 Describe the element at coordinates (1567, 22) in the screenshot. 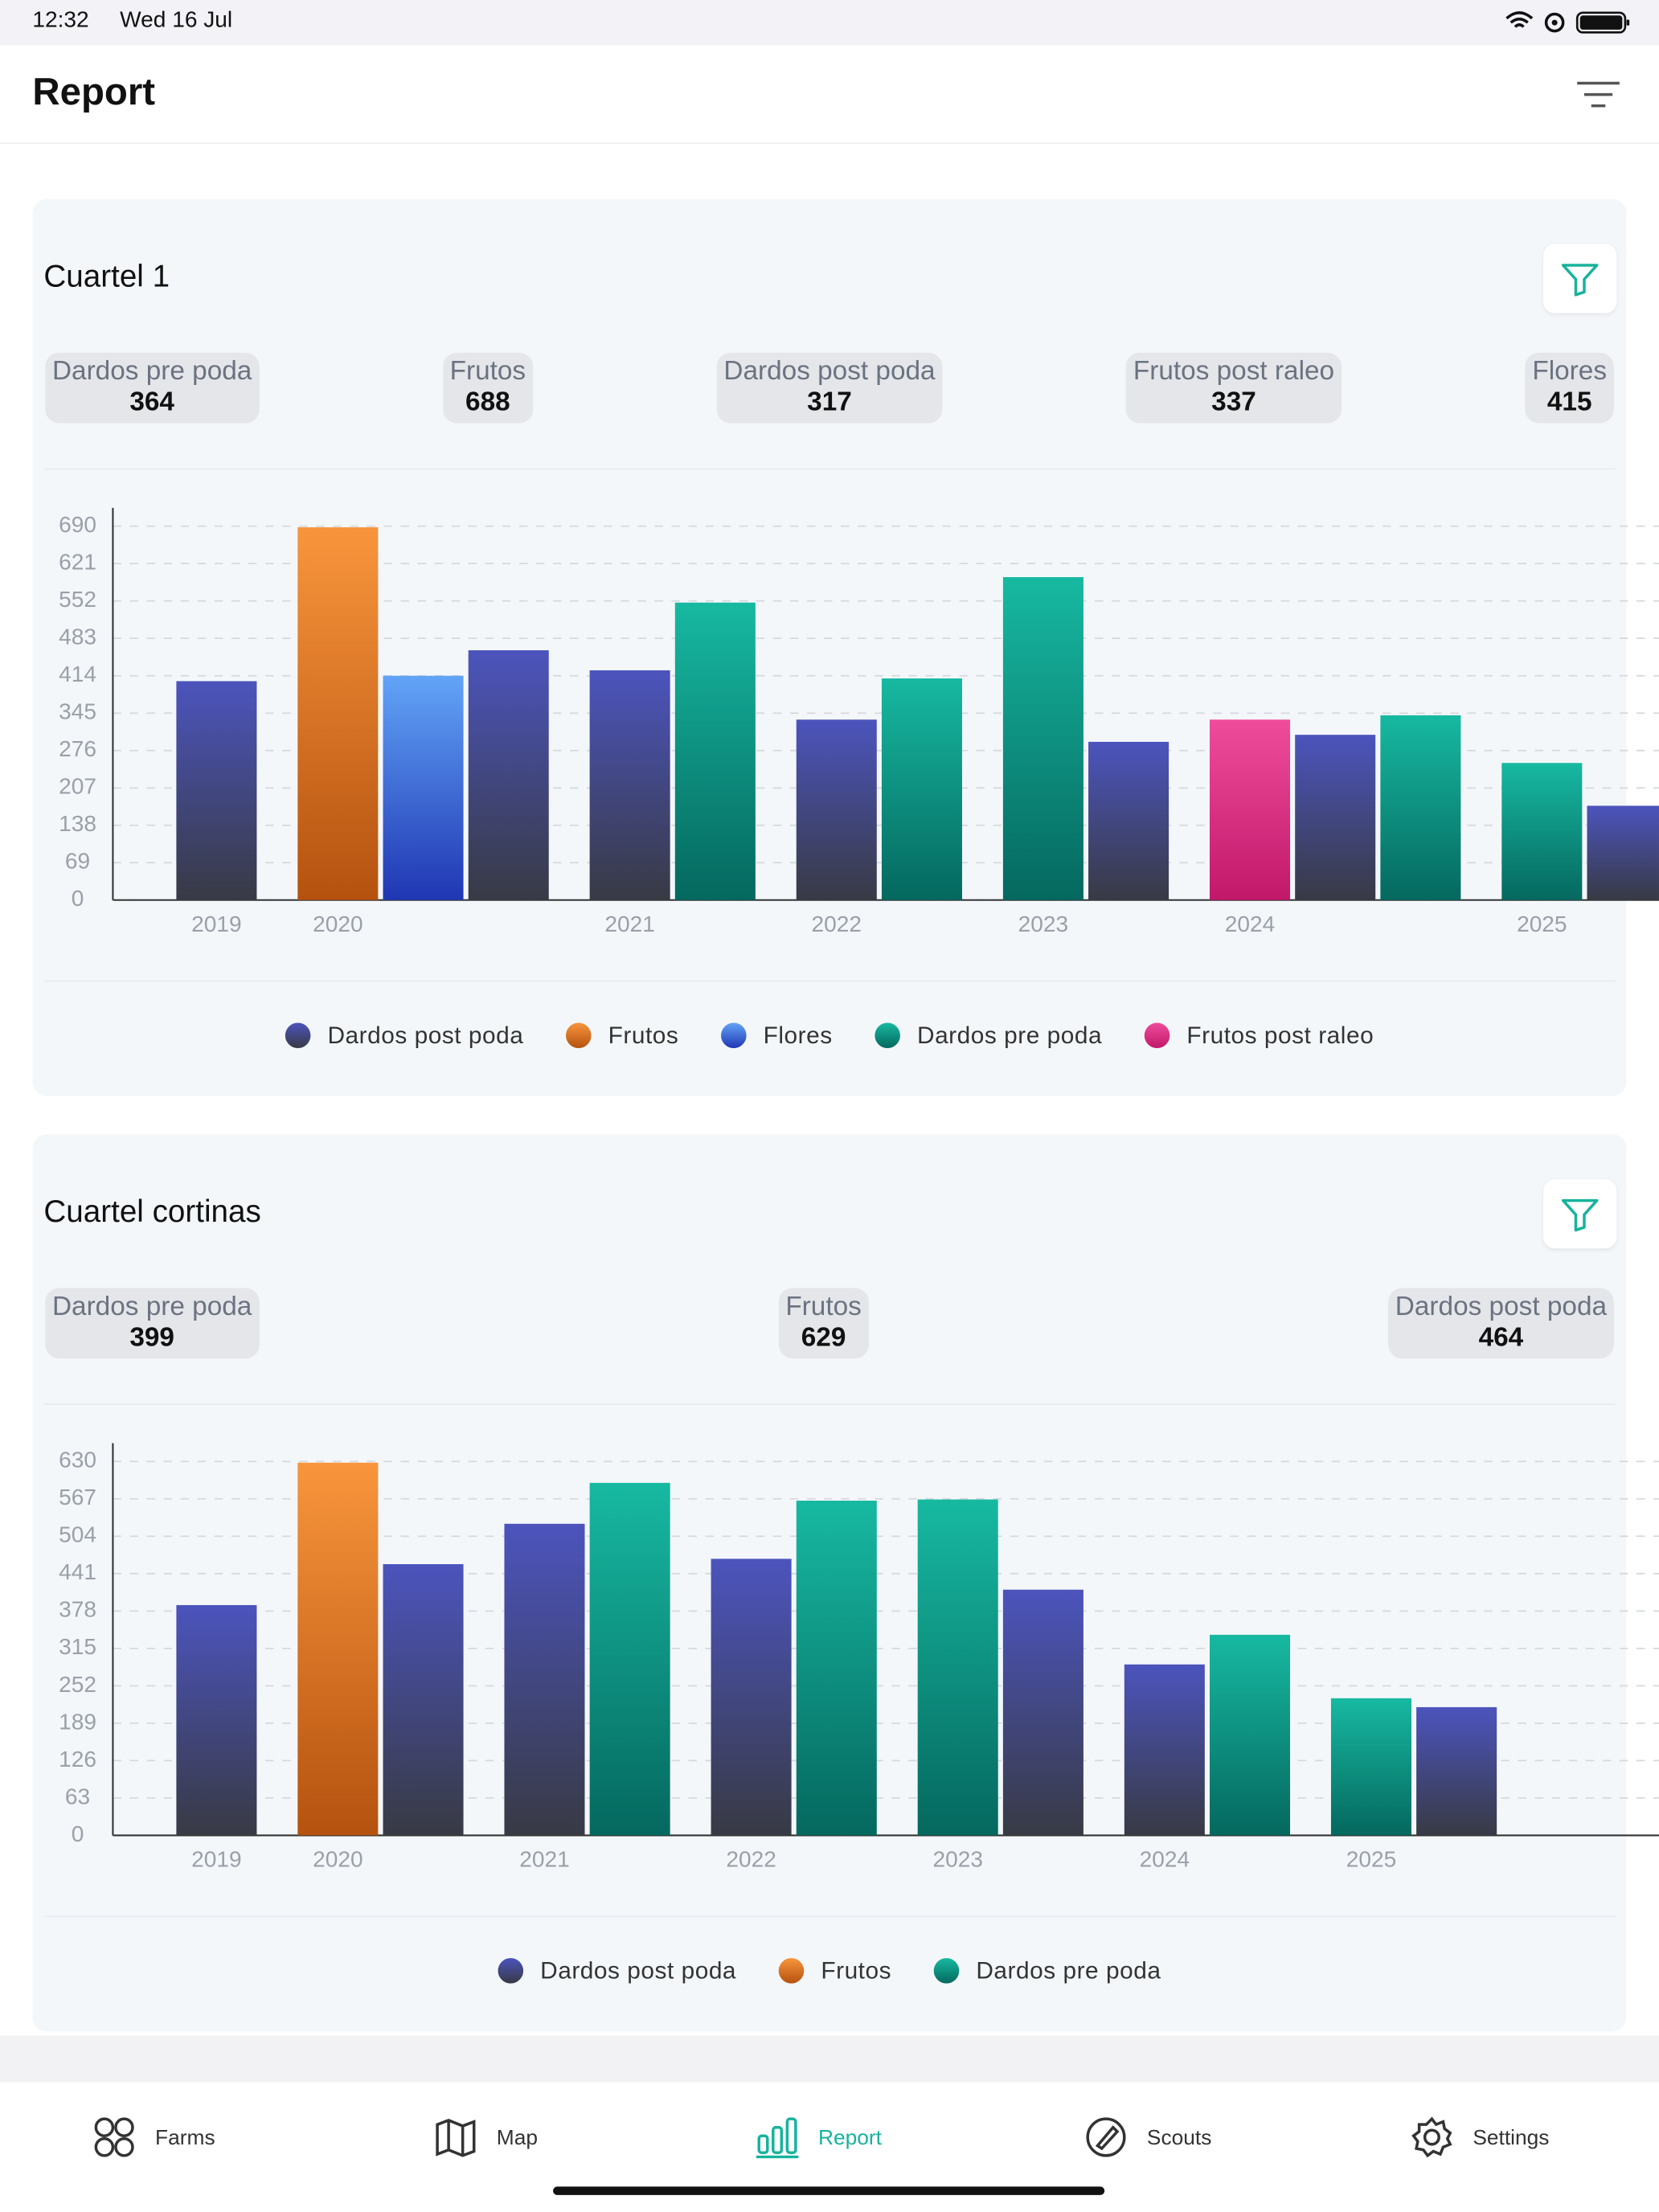

I see `status-icons` at that location.